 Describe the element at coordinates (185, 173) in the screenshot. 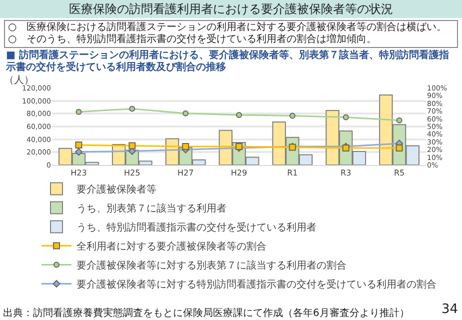

I see `x-tick-label: H27` at that location.